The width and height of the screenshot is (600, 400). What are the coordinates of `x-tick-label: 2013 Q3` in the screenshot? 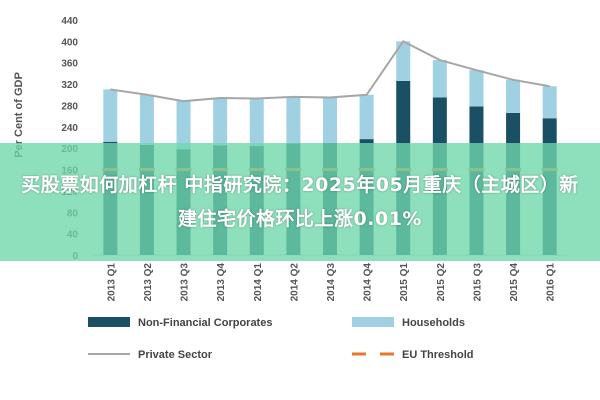 It's located at (185, 282).